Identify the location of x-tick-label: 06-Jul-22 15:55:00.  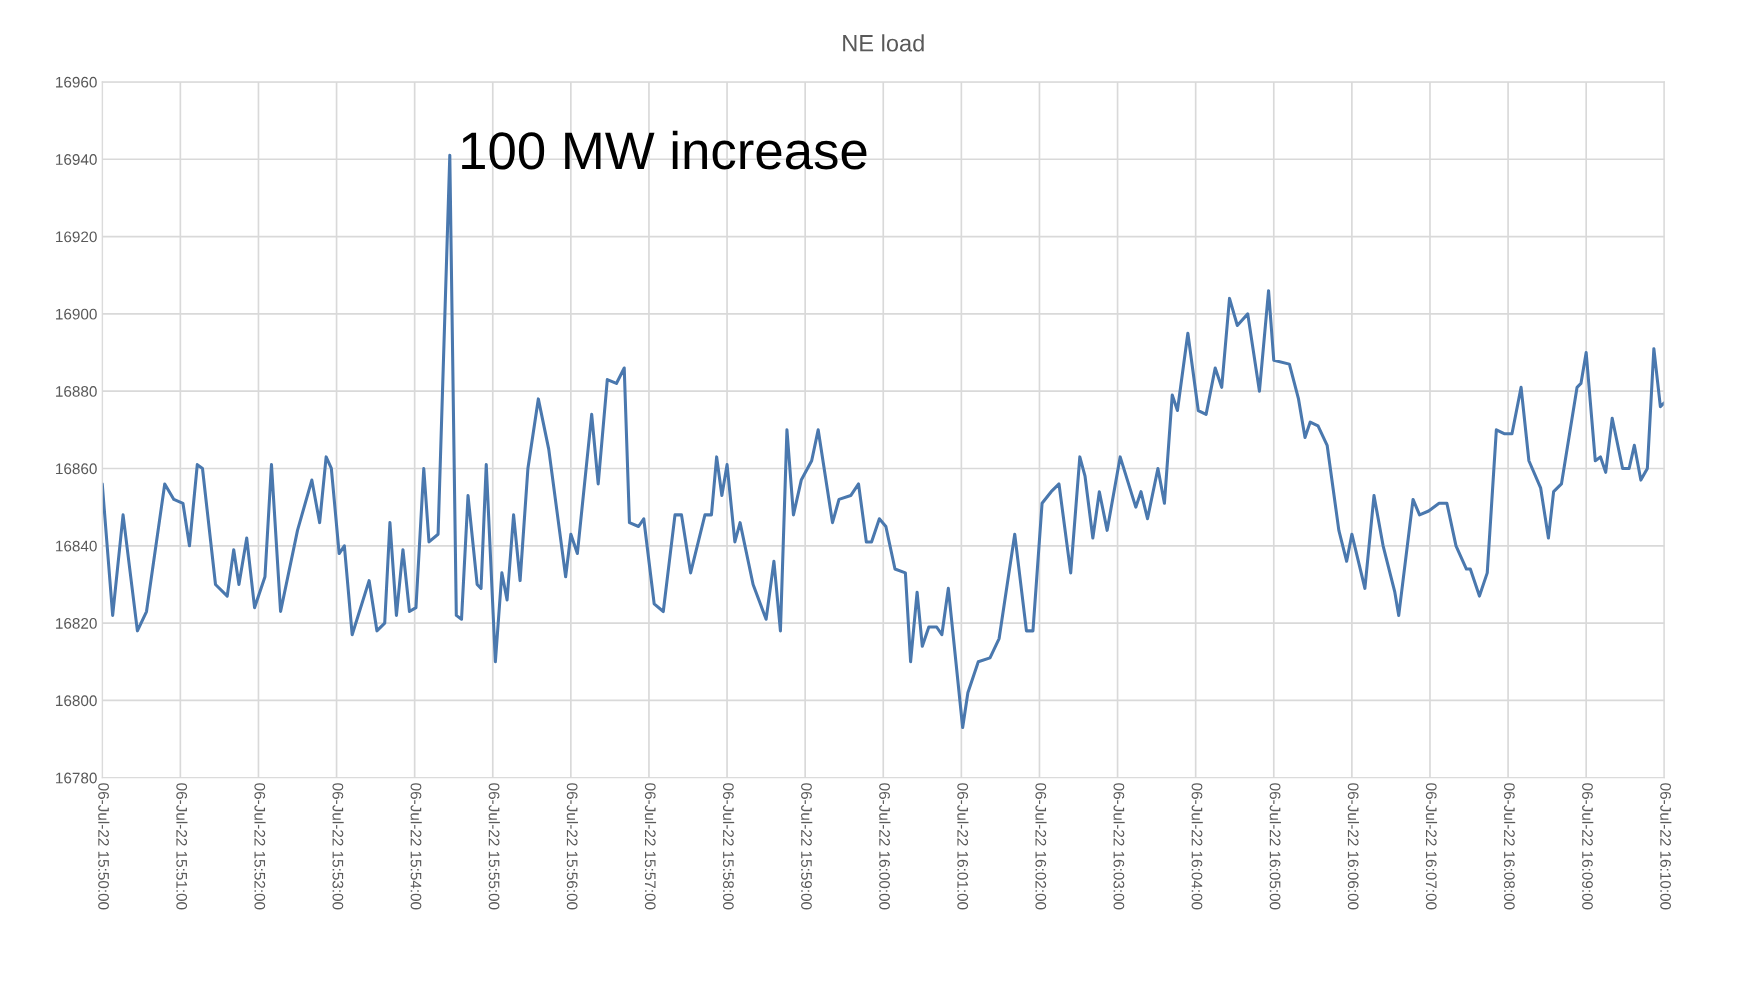
(494, 846).